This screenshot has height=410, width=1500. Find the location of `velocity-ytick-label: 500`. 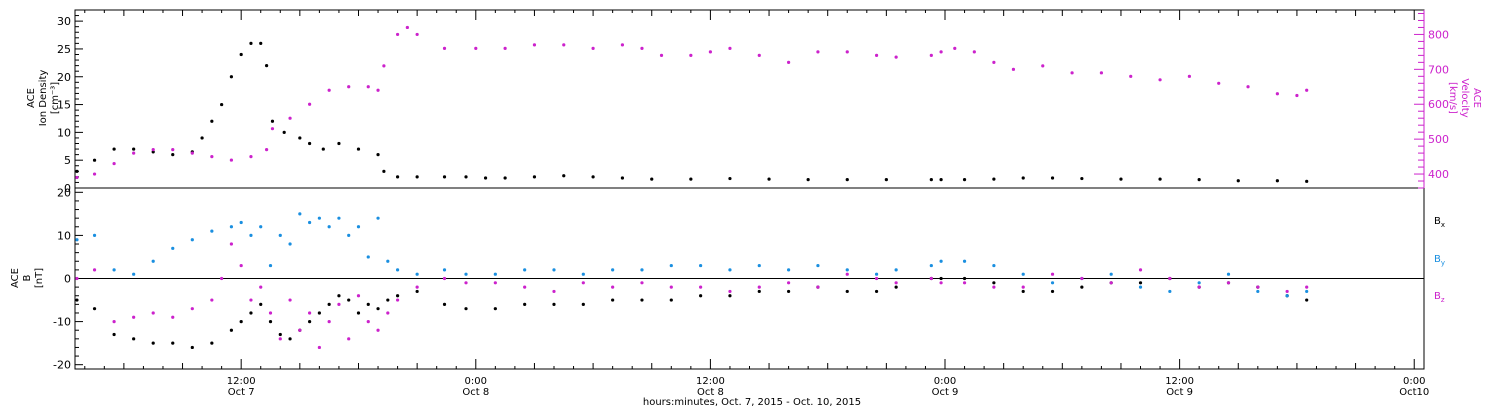

velocity-ytick-label: 500 is located at coordinates (1438, 139).